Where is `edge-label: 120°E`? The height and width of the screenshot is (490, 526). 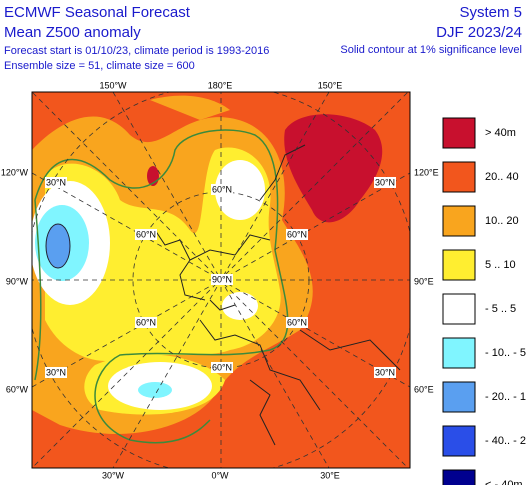 edge-label: 120°E is located at coordinates (426, 172).